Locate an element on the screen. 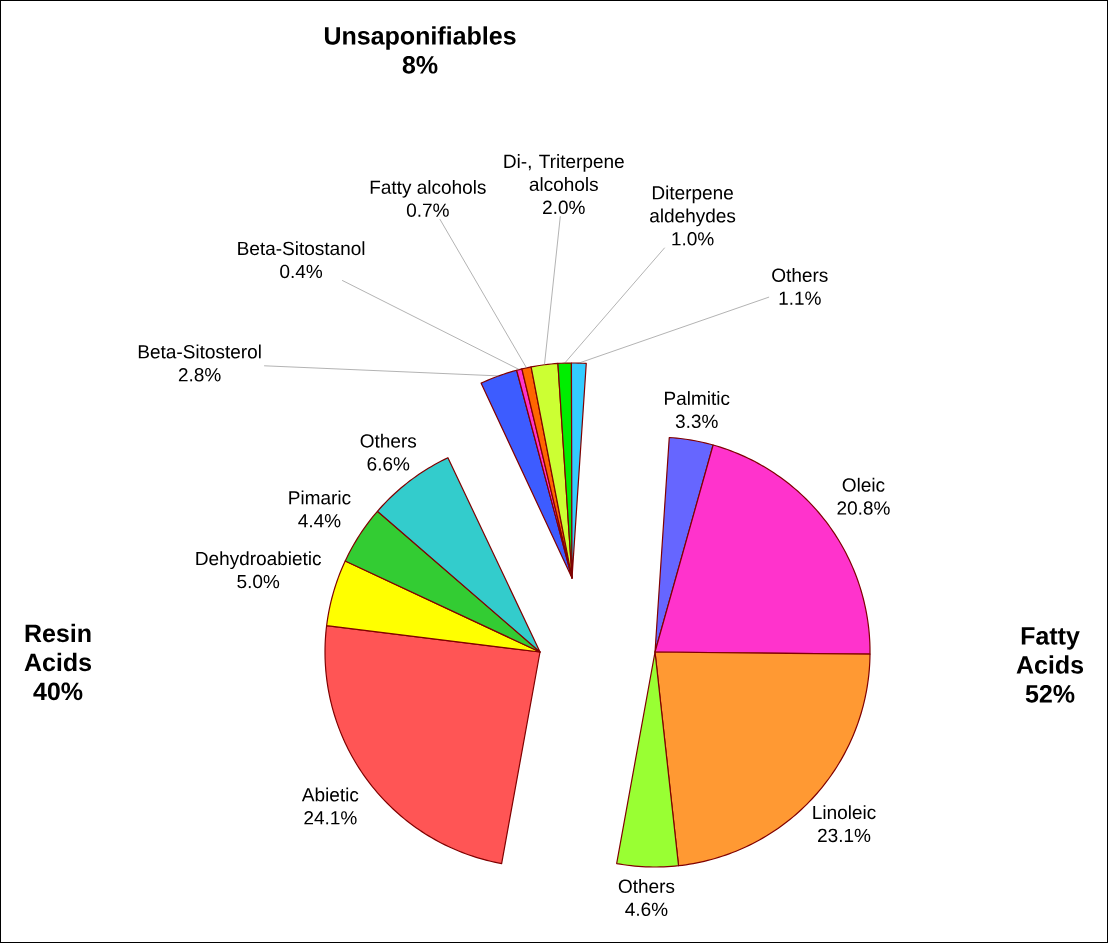  slice-label: Di-, Triterpene alcohols is located at coordinates (564, 173).